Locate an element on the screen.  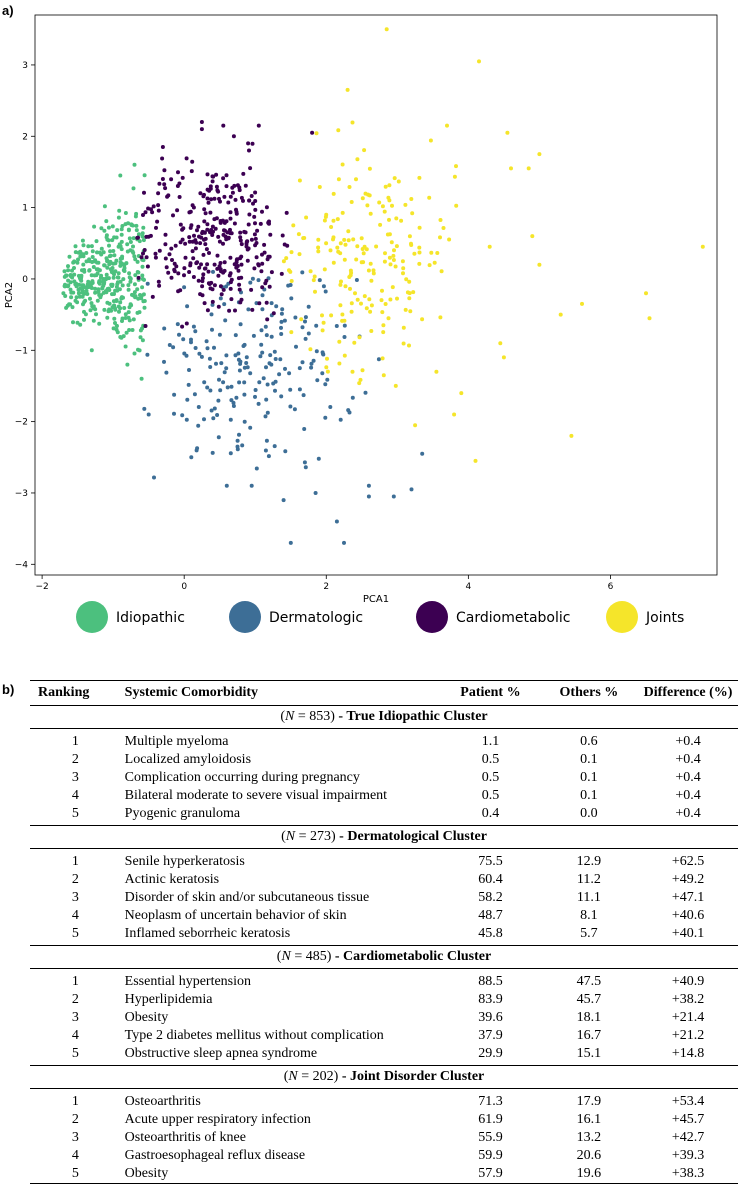
legend-marker is located at coordinates (245, 617).